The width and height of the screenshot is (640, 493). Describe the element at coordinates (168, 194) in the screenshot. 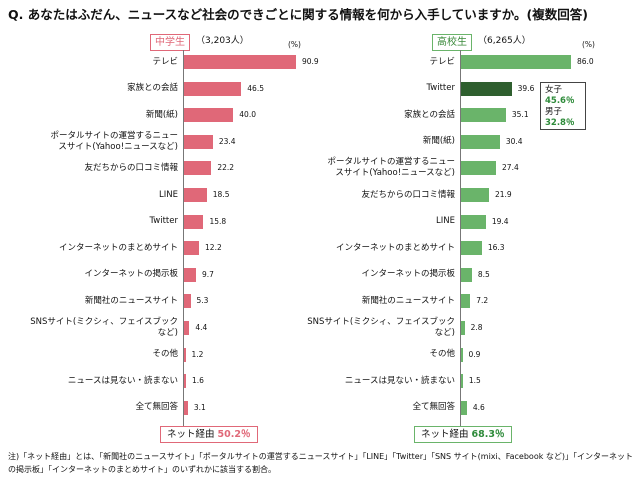

I see `category-label-line: LINE` at that location.